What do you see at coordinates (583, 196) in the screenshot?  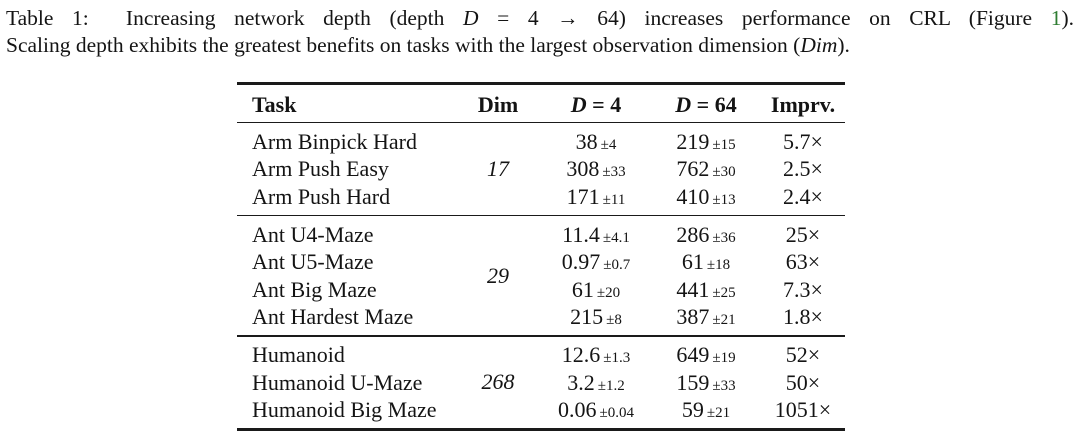 I see `d4-mean: 171` at bounding box center [583, 196].